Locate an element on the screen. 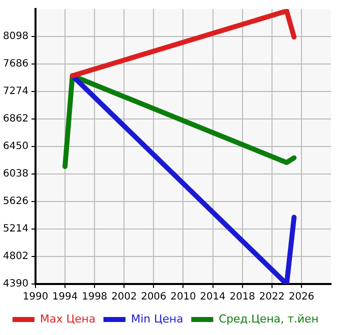 Image resolution: width=345 pixels, height=335 pixels. y-tick-label: 7274 is located at coordinates (15, 92).